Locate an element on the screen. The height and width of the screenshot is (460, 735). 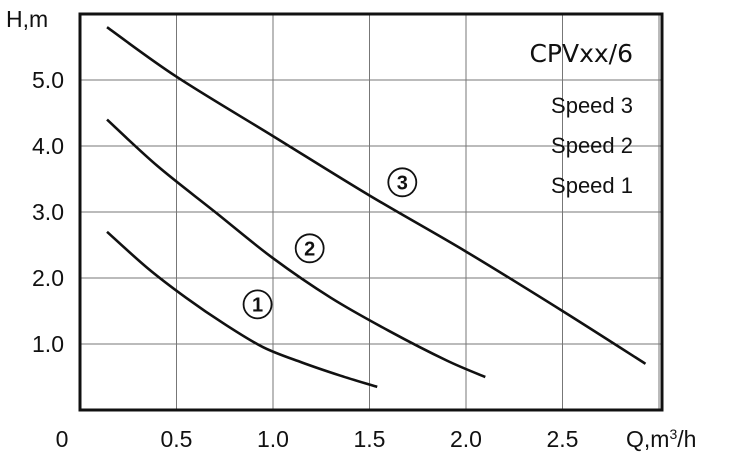
x-tick-0: 0 is located at coordinates (62, 439).